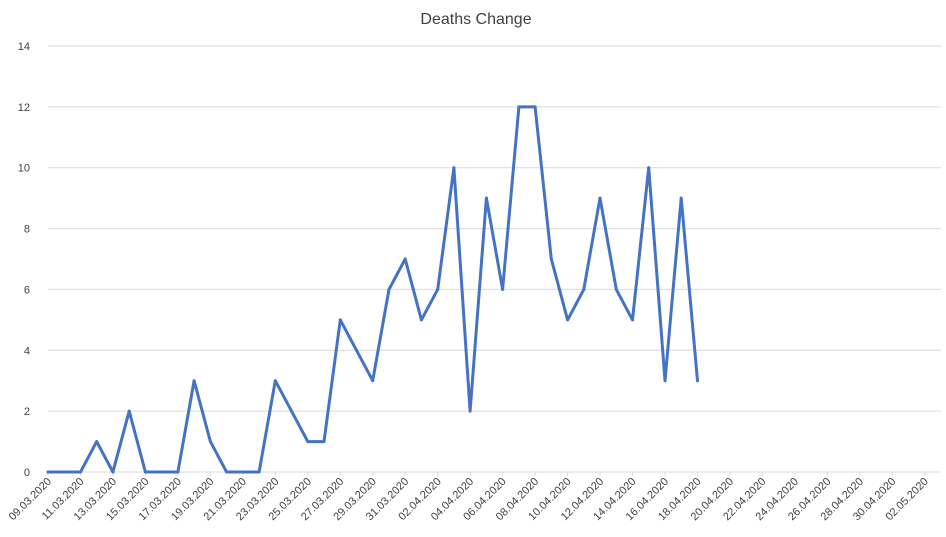  Describe the element at coordinates (24, 260) in the screenshot. I see `y-axis-ticks: 0 2 4 6 8 10 12 14` at that location.